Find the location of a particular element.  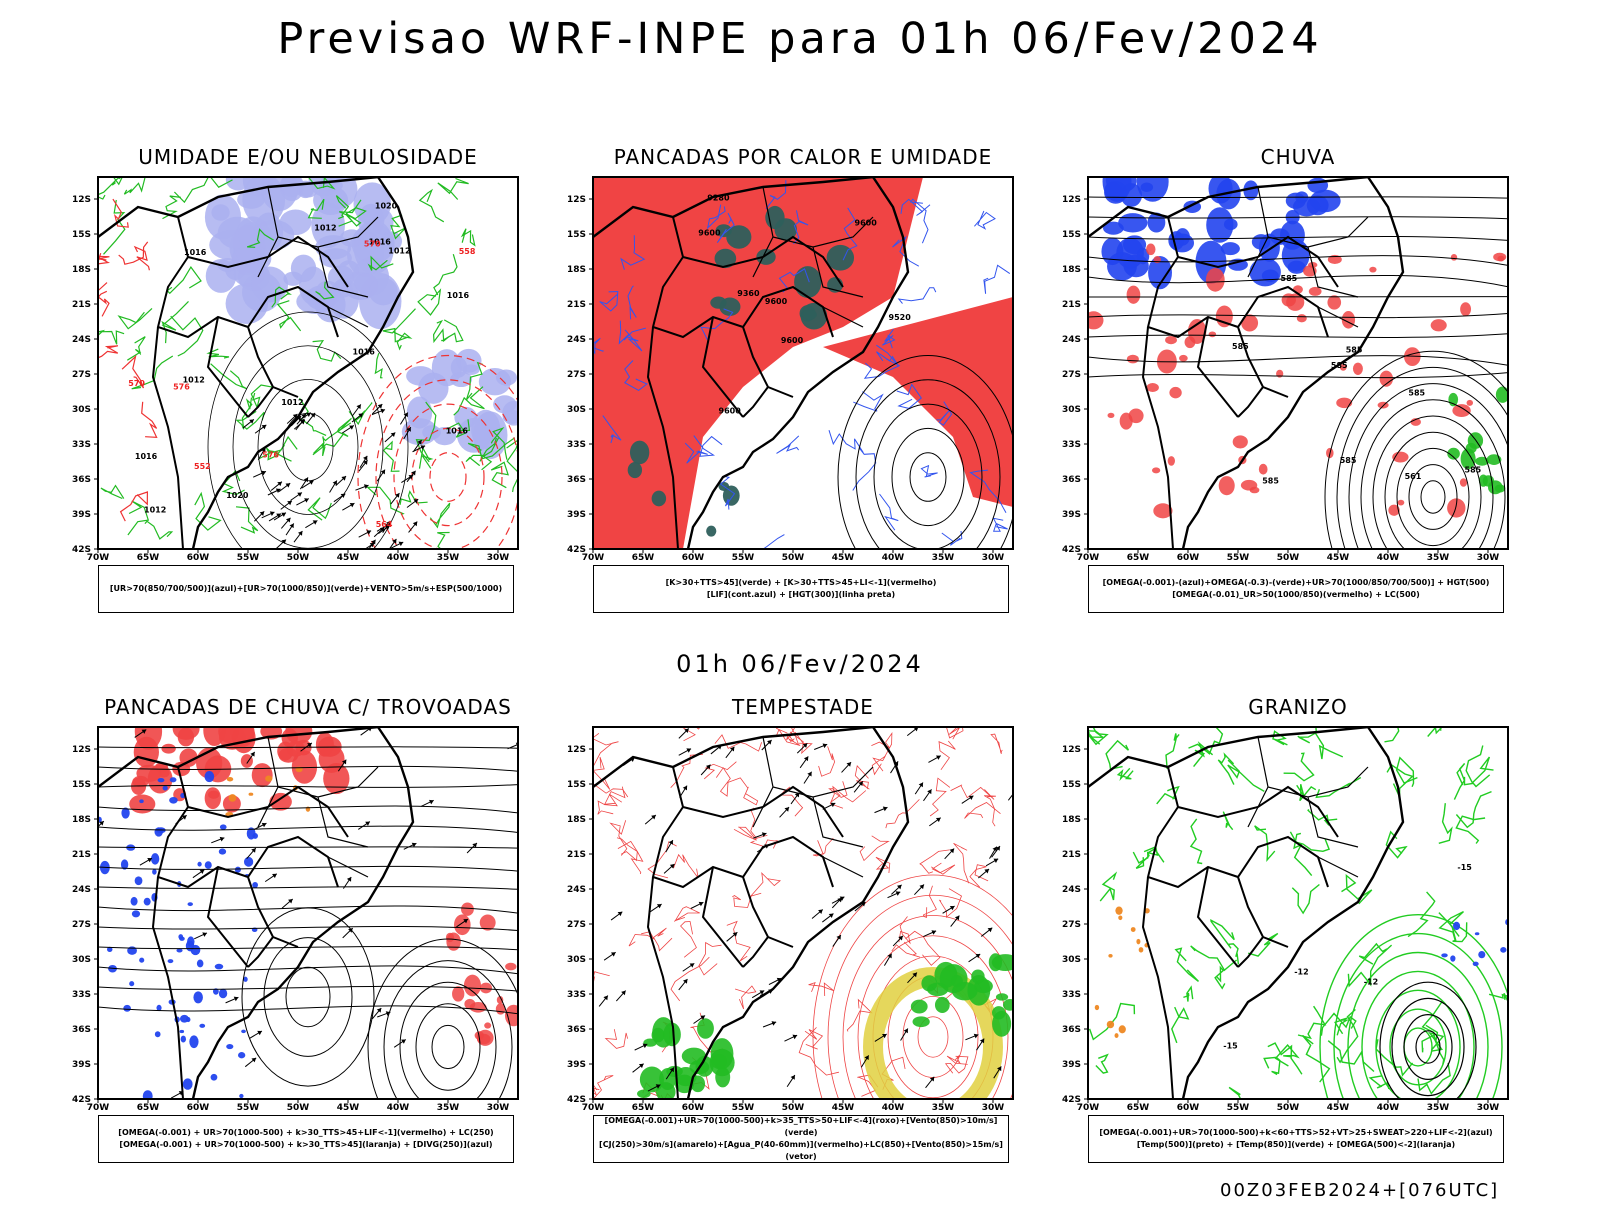

forecast-time-title: 01h 06/Fev/2024 is located at coordinates (800, 664).